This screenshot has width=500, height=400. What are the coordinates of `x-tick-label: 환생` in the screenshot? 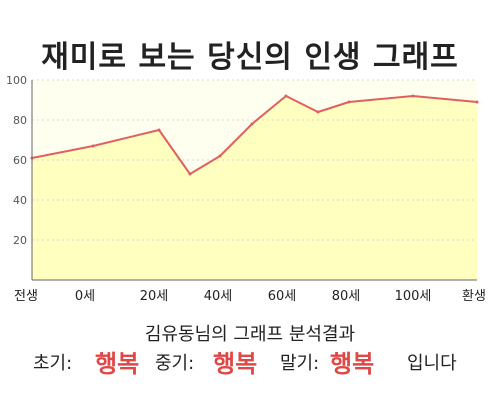 It's located at (474, 296).